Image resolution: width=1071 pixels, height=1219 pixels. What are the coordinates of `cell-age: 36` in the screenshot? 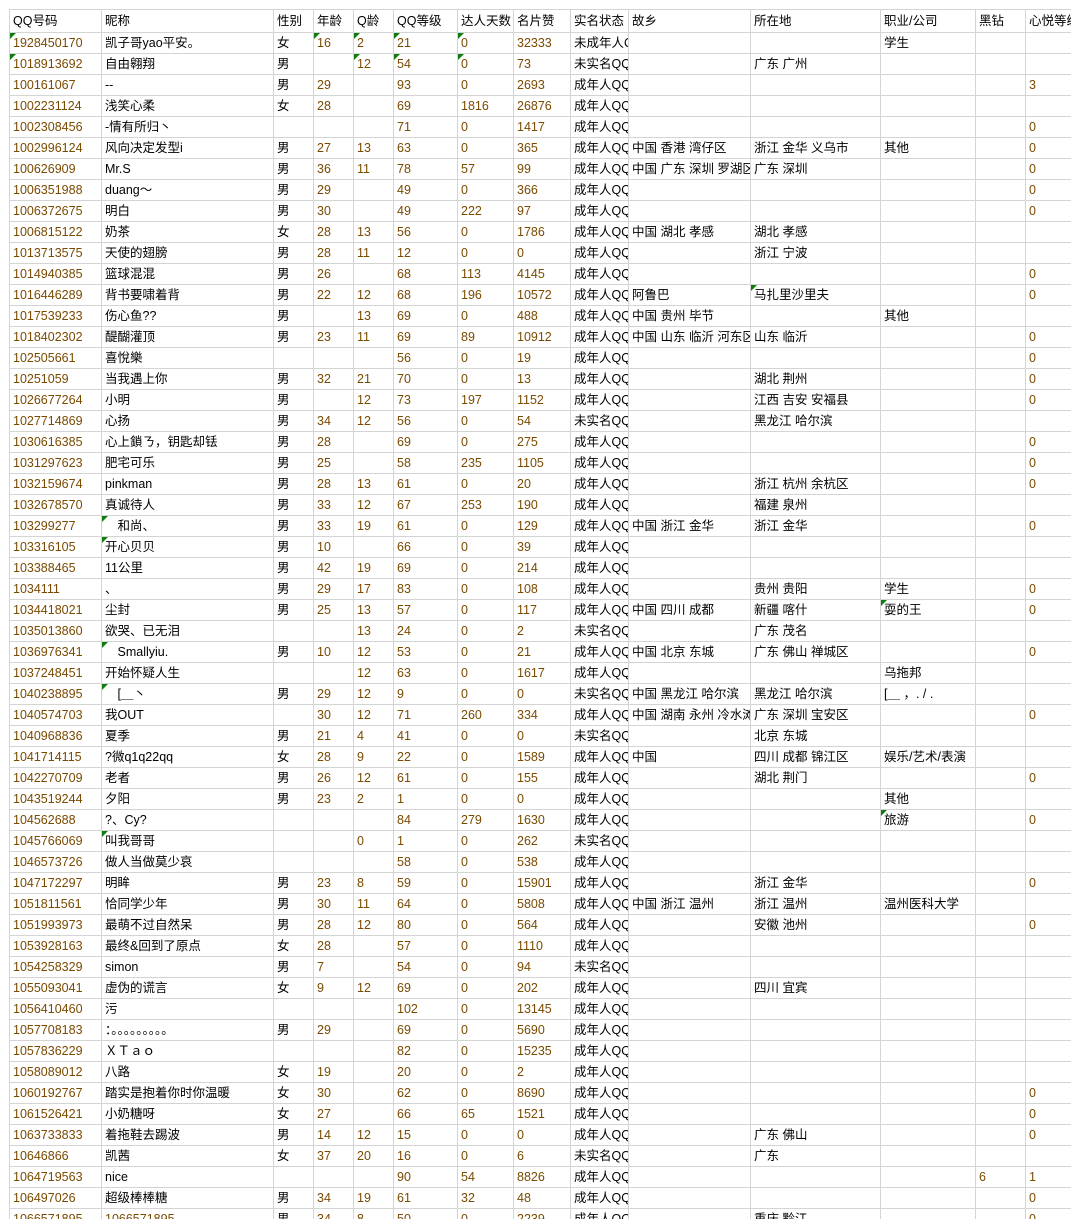 It's located at (333, 169).